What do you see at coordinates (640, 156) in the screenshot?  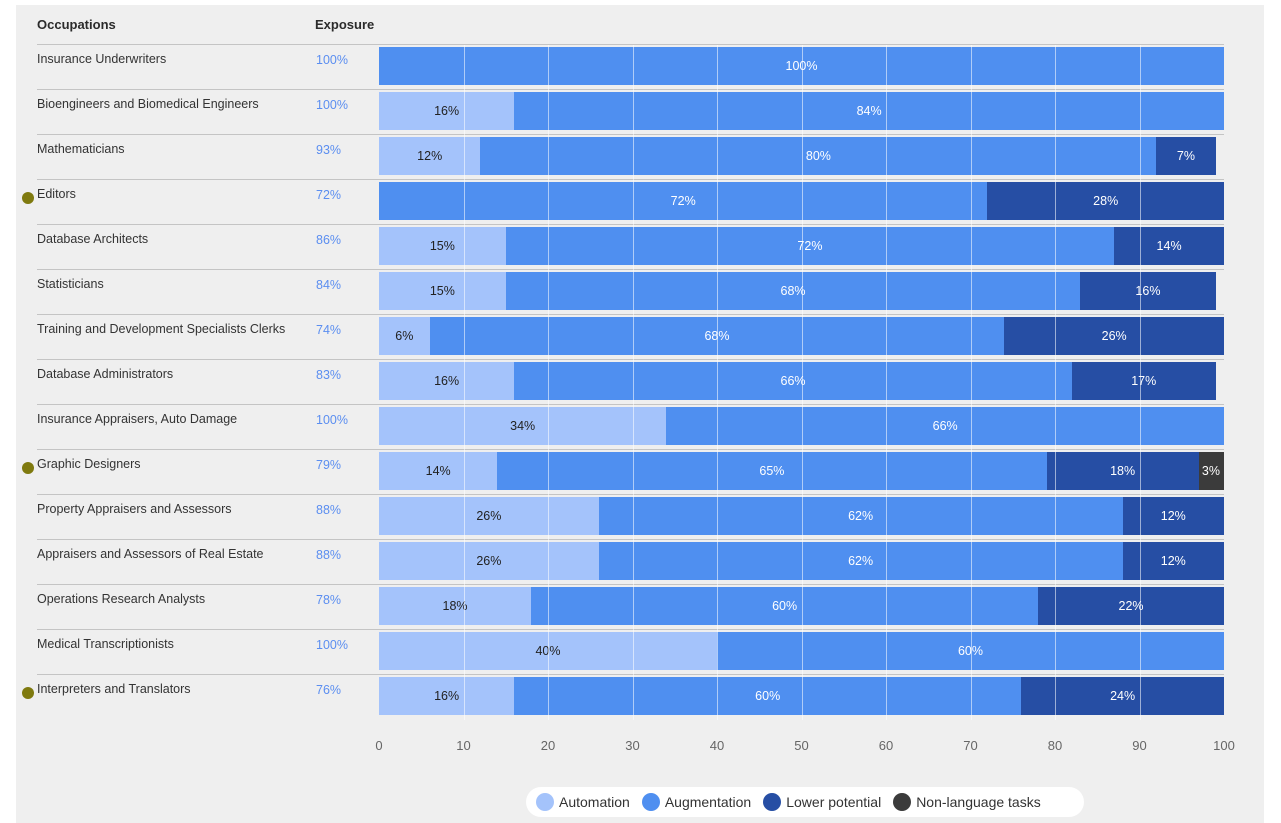 I see `table-row: Mathematicians 93% 12% 80% 7%` at bounding box center [640, 156].